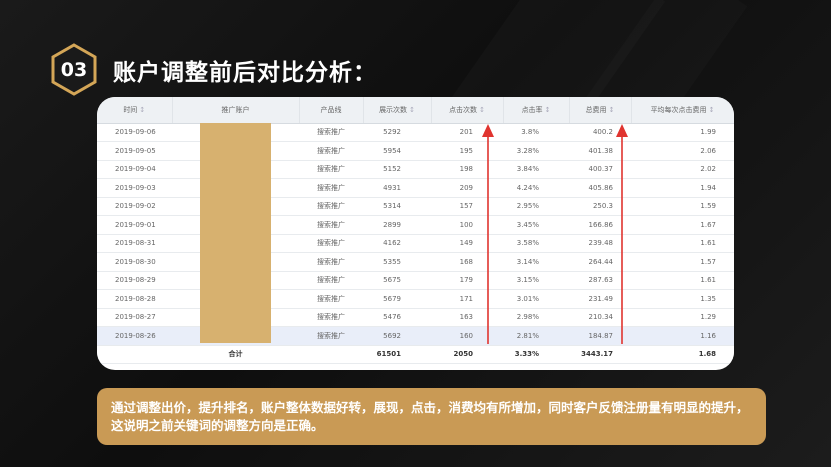 The height and width of the screenshot is (467, 831). What do you see at coordinates (536, 206) in the screenshot?
I see `table-cell: 2.95%` at bounding box center [536, 206].